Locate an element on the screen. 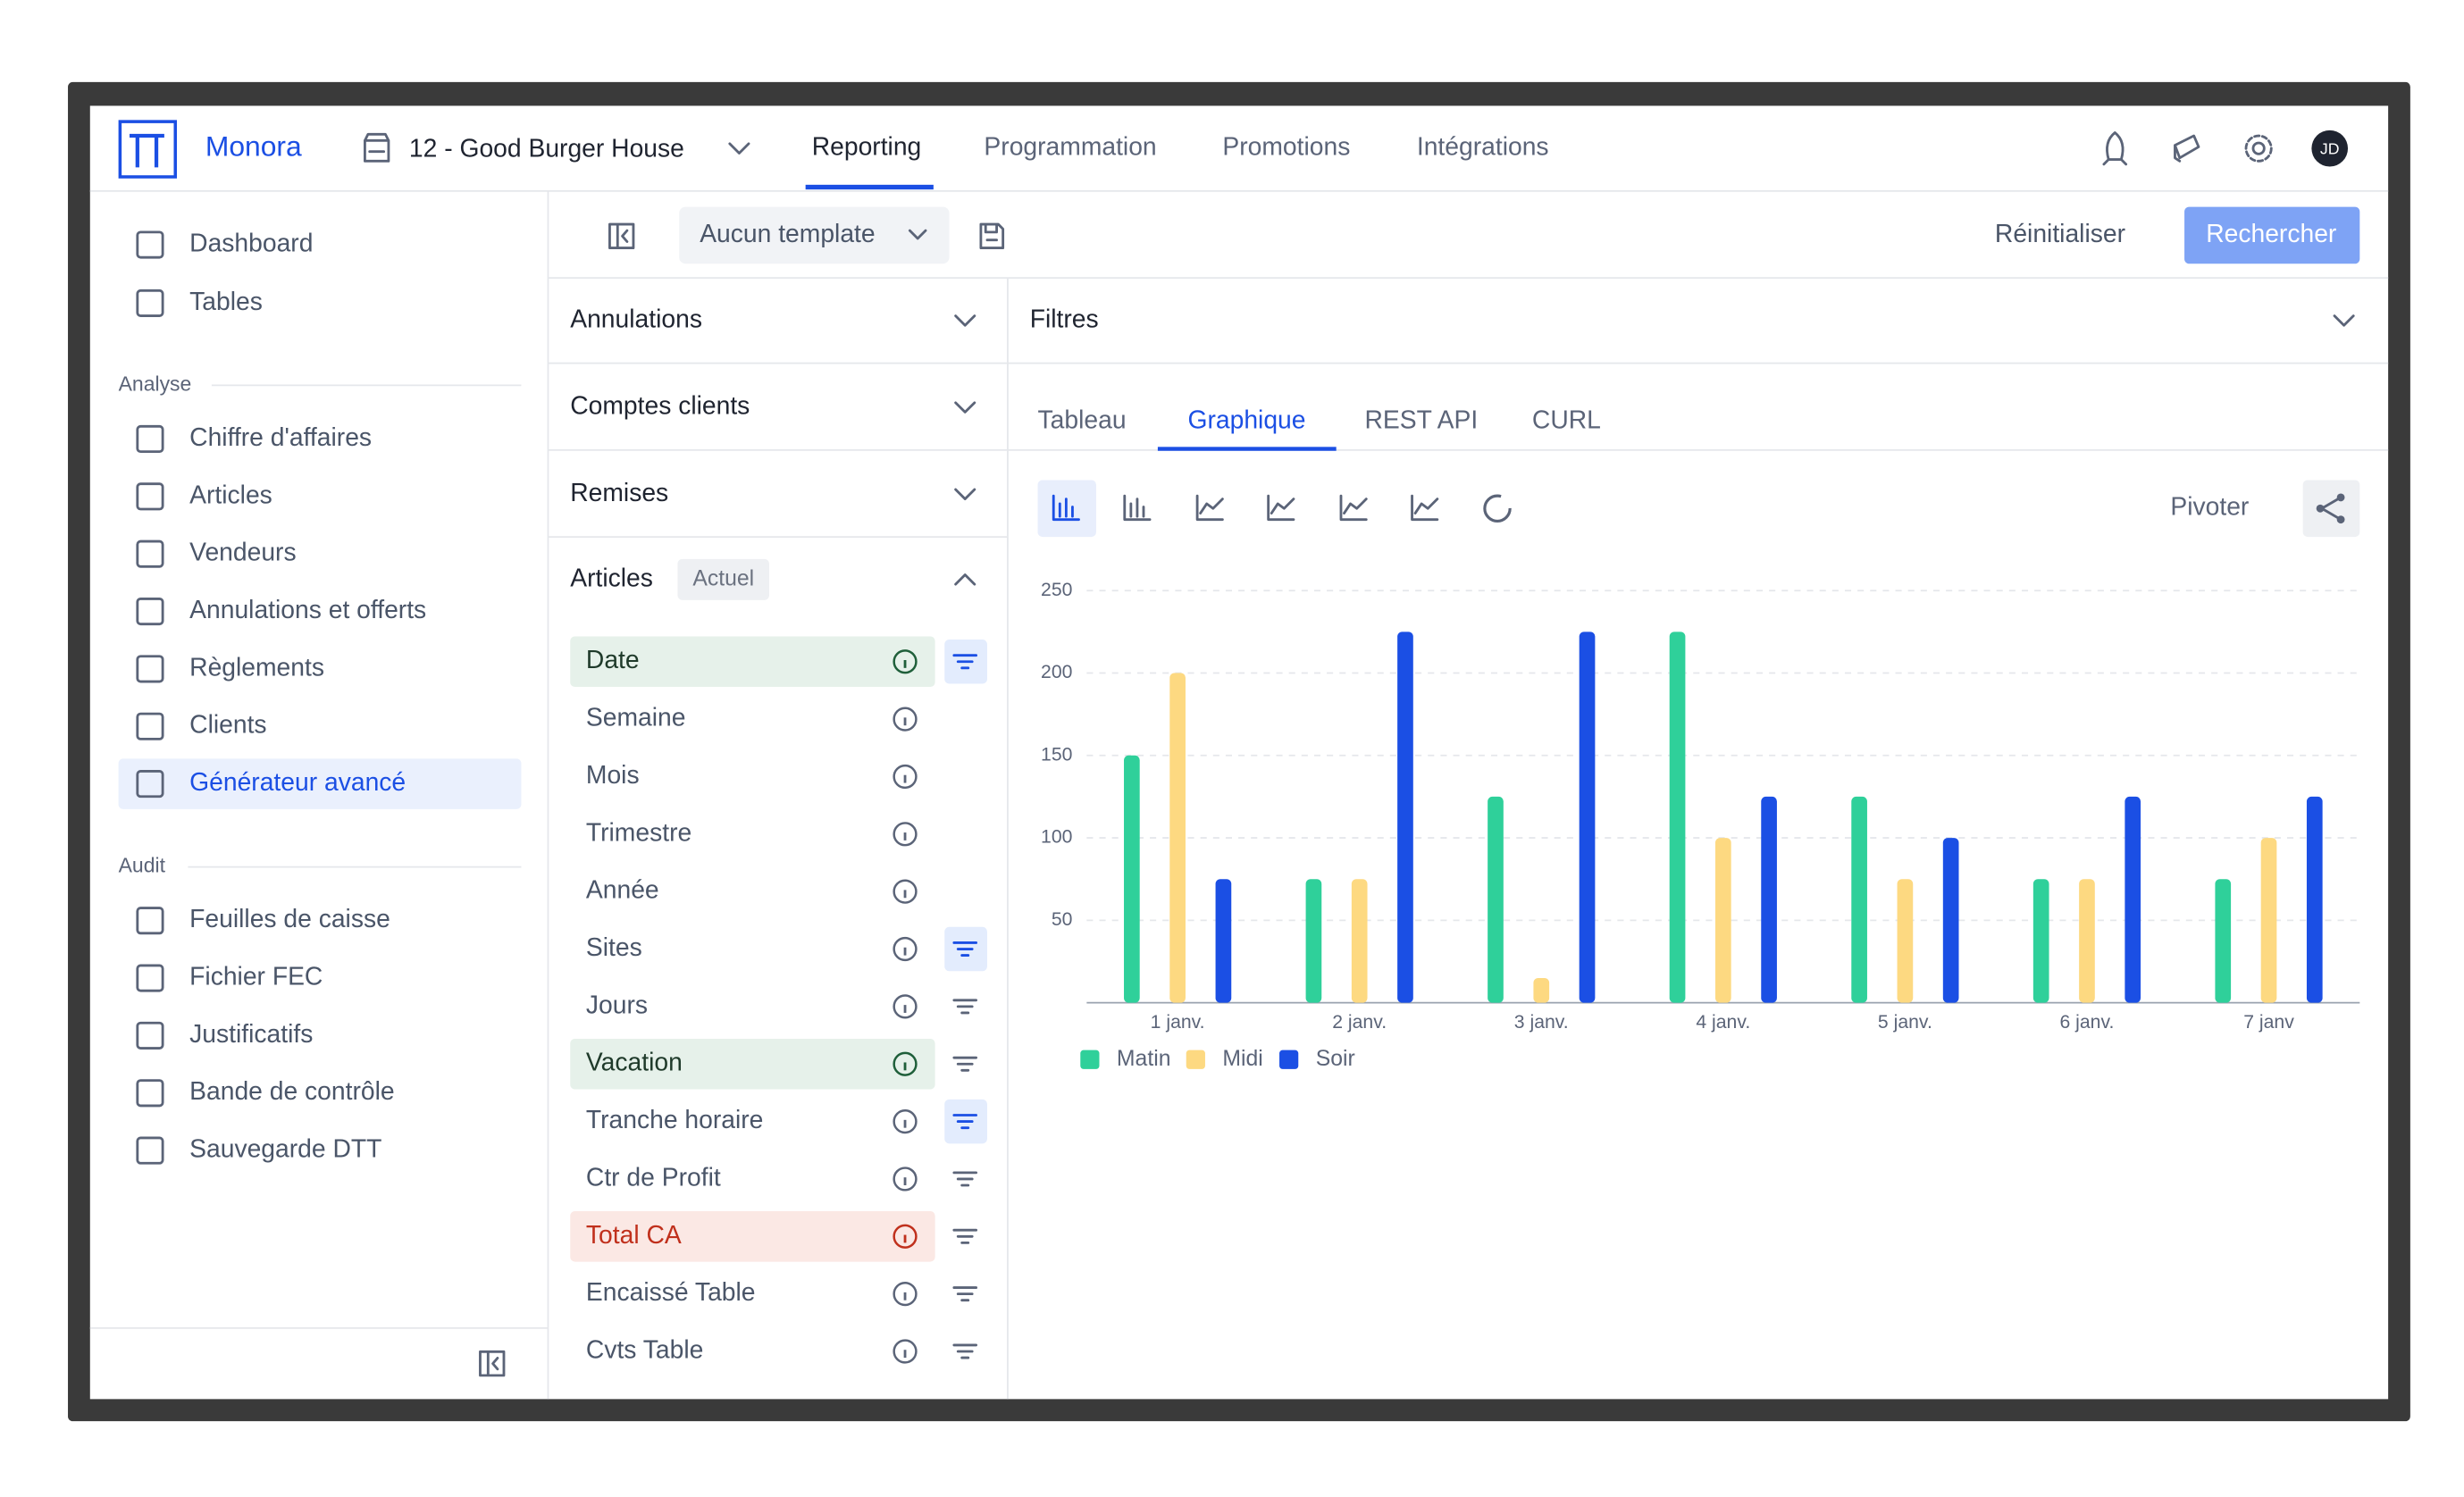  group-title: Articles is located at coordinates (612, 577).